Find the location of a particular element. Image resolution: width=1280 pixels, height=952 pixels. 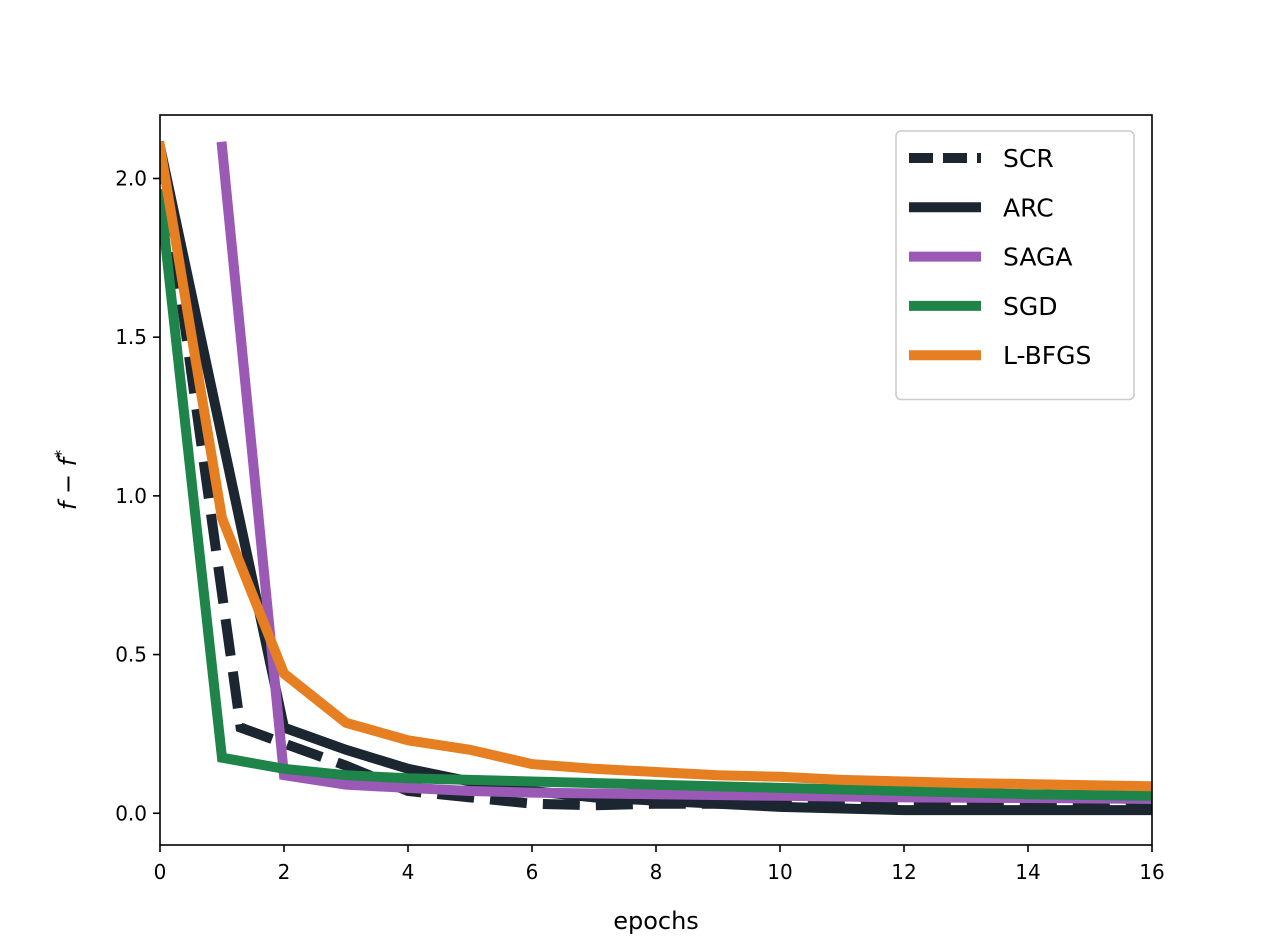

x-tick-label: 4 is located at coordinates (408, 872).